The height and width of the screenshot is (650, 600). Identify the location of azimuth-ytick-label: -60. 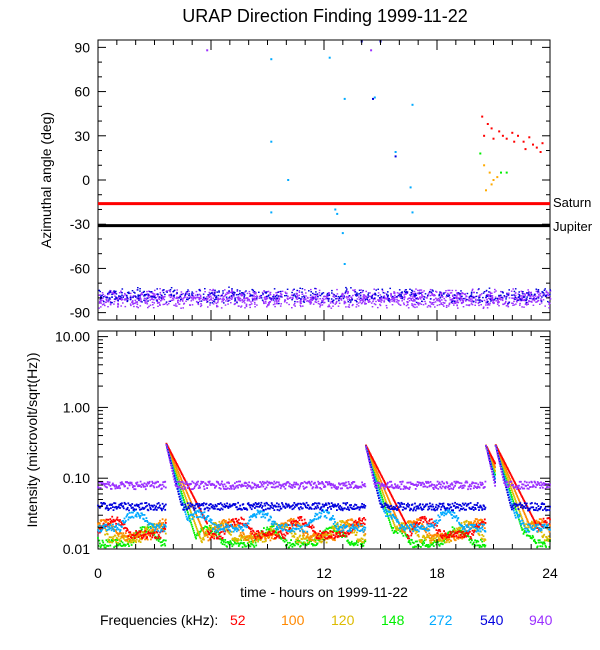
(80, 268).